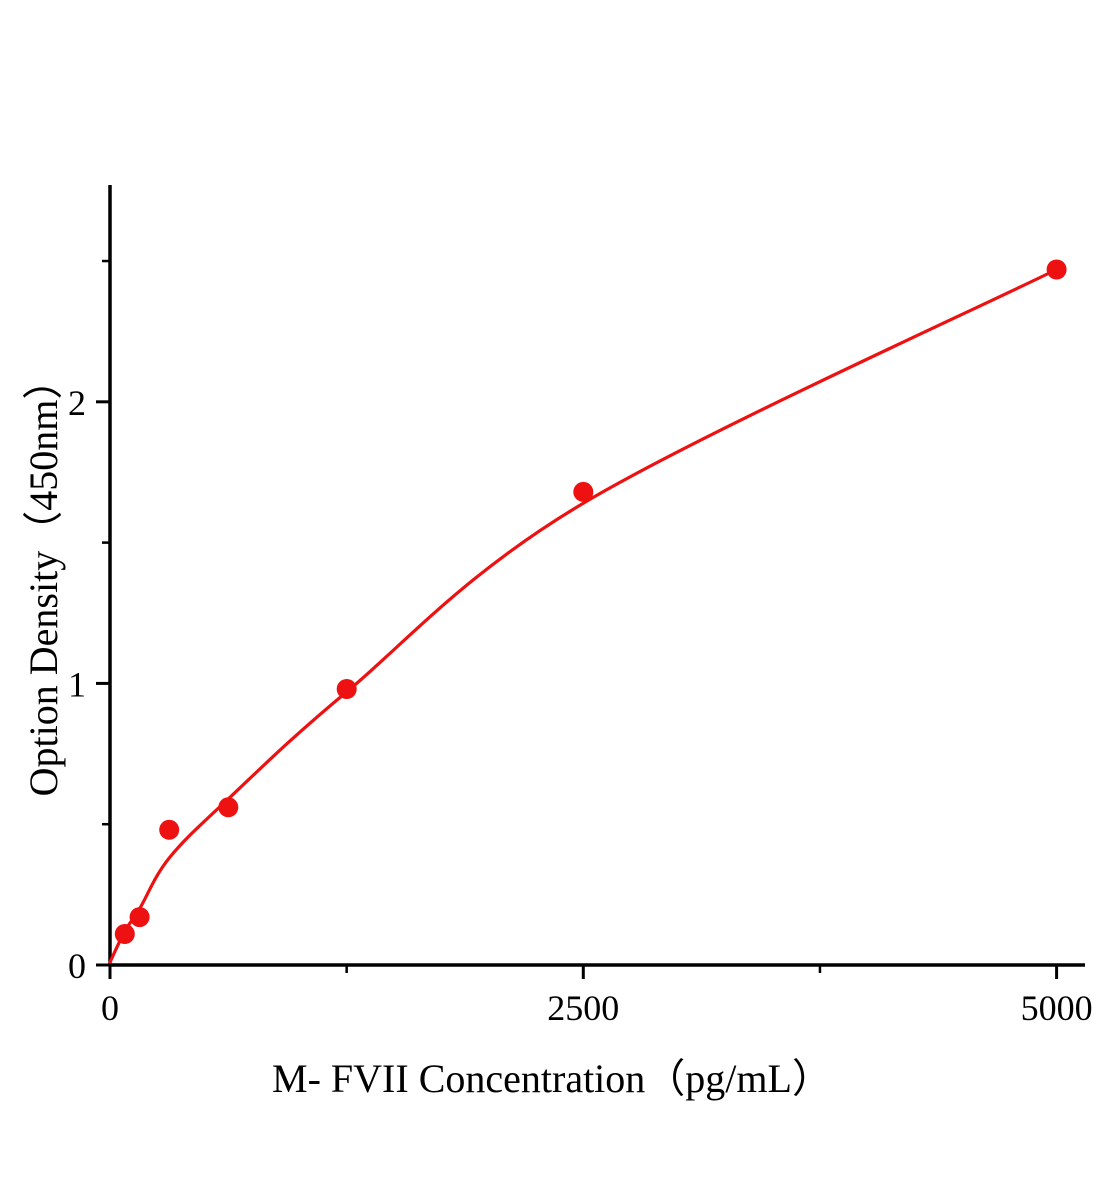 This screenshot has width=1104, height=1200. Describe the element at coordinates (77, 684) in the screenshot. I see `y-tick-label: 1` at that location.